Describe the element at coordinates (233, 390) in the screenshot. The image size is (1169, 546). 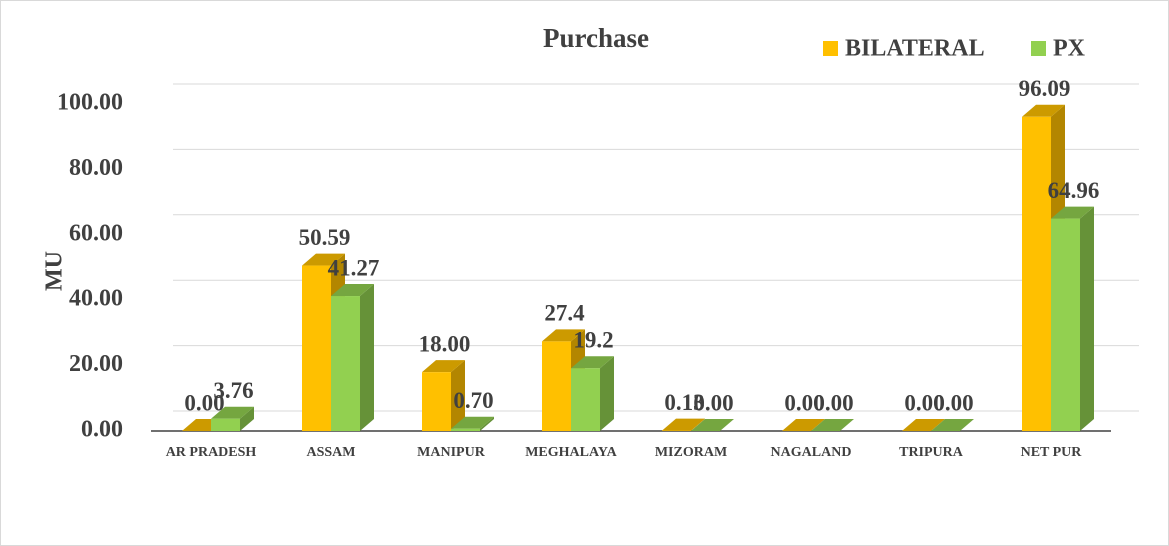
I see `data-label: 3.76` at that location.